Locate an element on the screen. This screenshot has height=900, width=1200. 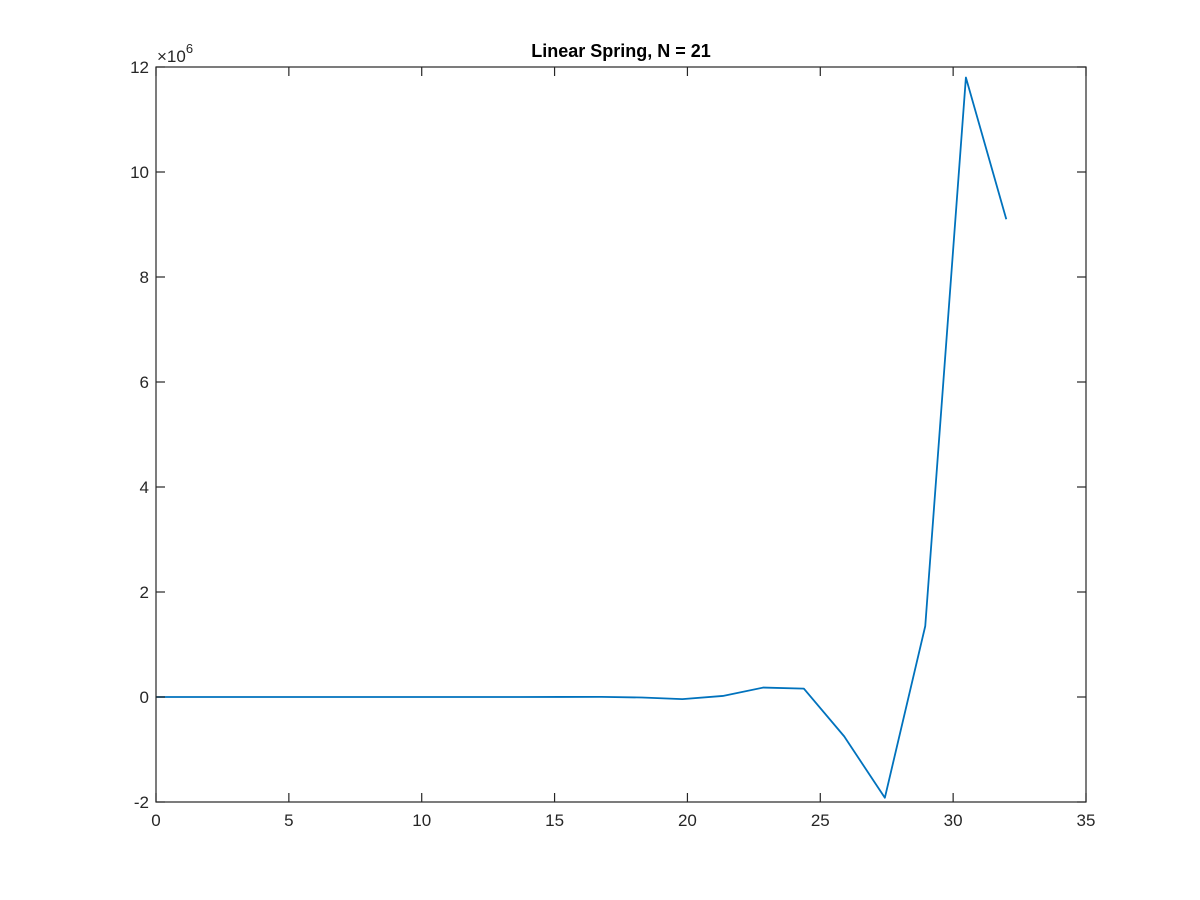
chart-title: Linear Spring, N = 21 is located at coordinates (621, 51).